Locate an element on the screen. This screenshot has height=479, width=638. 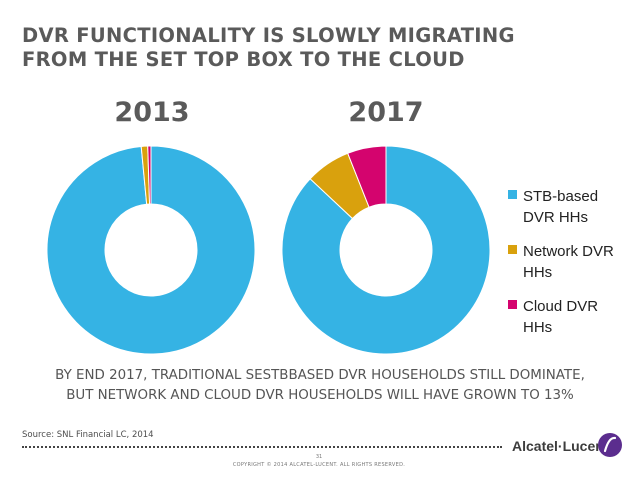
legend-label-cloud-line2: HHs is located at coordinates (538, 327).